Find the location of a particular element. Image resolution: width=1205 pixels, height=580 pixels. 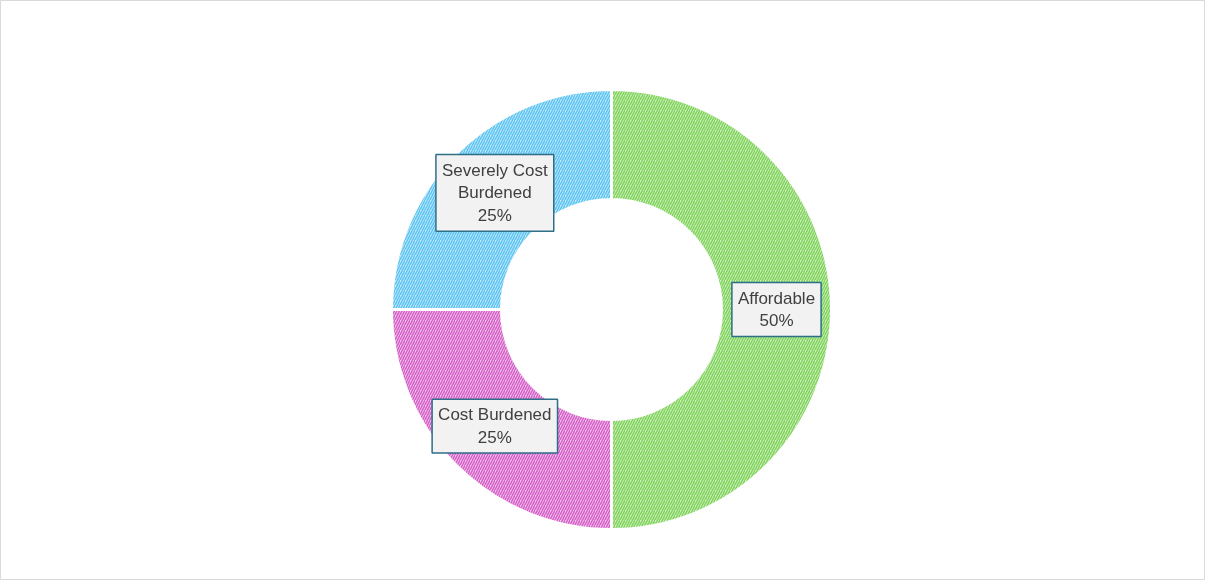

slice-label: Affordable is located at coordinates (776, 298).